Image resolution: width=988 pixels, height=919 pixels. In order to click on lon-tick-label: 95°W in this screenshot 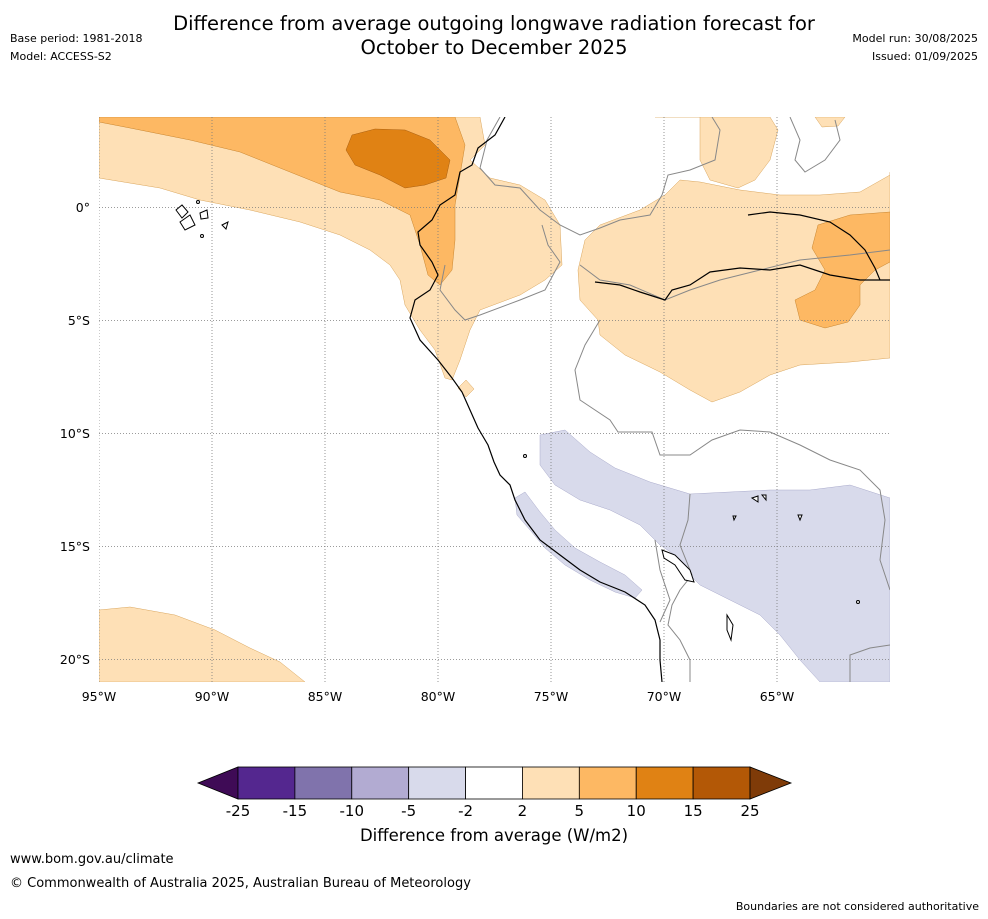, I will do `click(99, 696)`.